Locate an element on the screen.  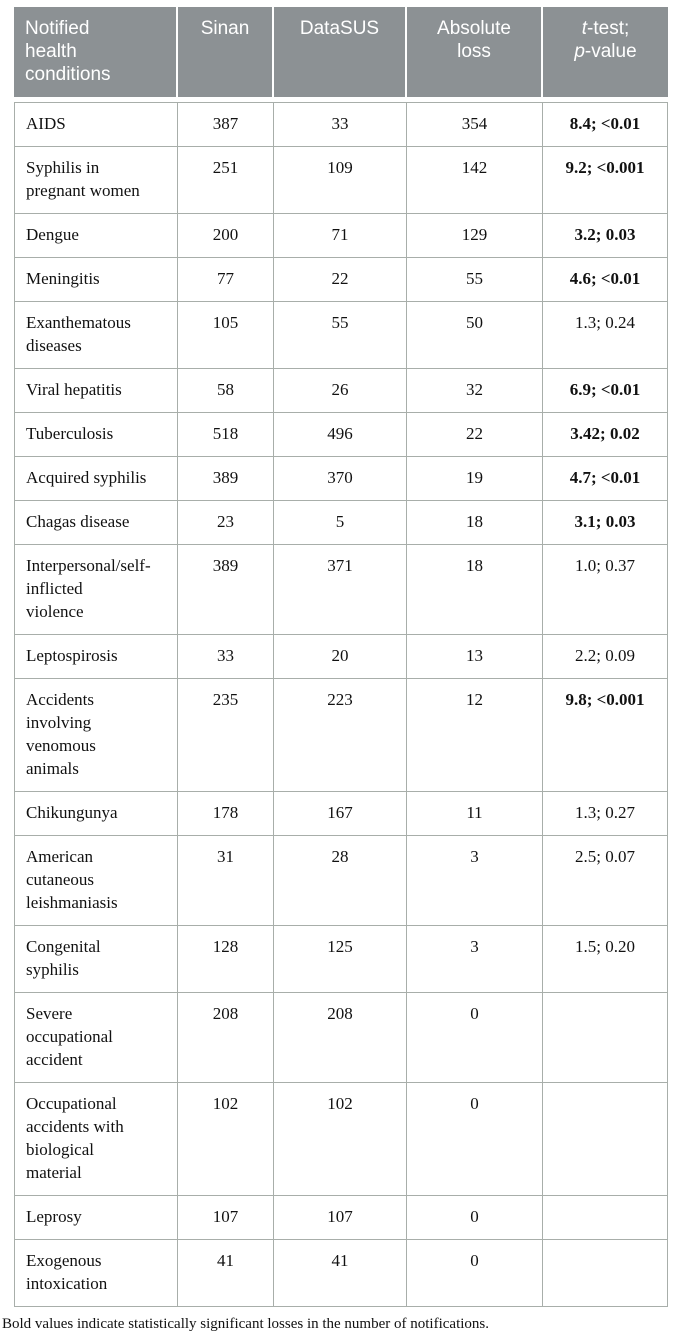
datasus-cell: 208 is located at coordinates (340, 1038).